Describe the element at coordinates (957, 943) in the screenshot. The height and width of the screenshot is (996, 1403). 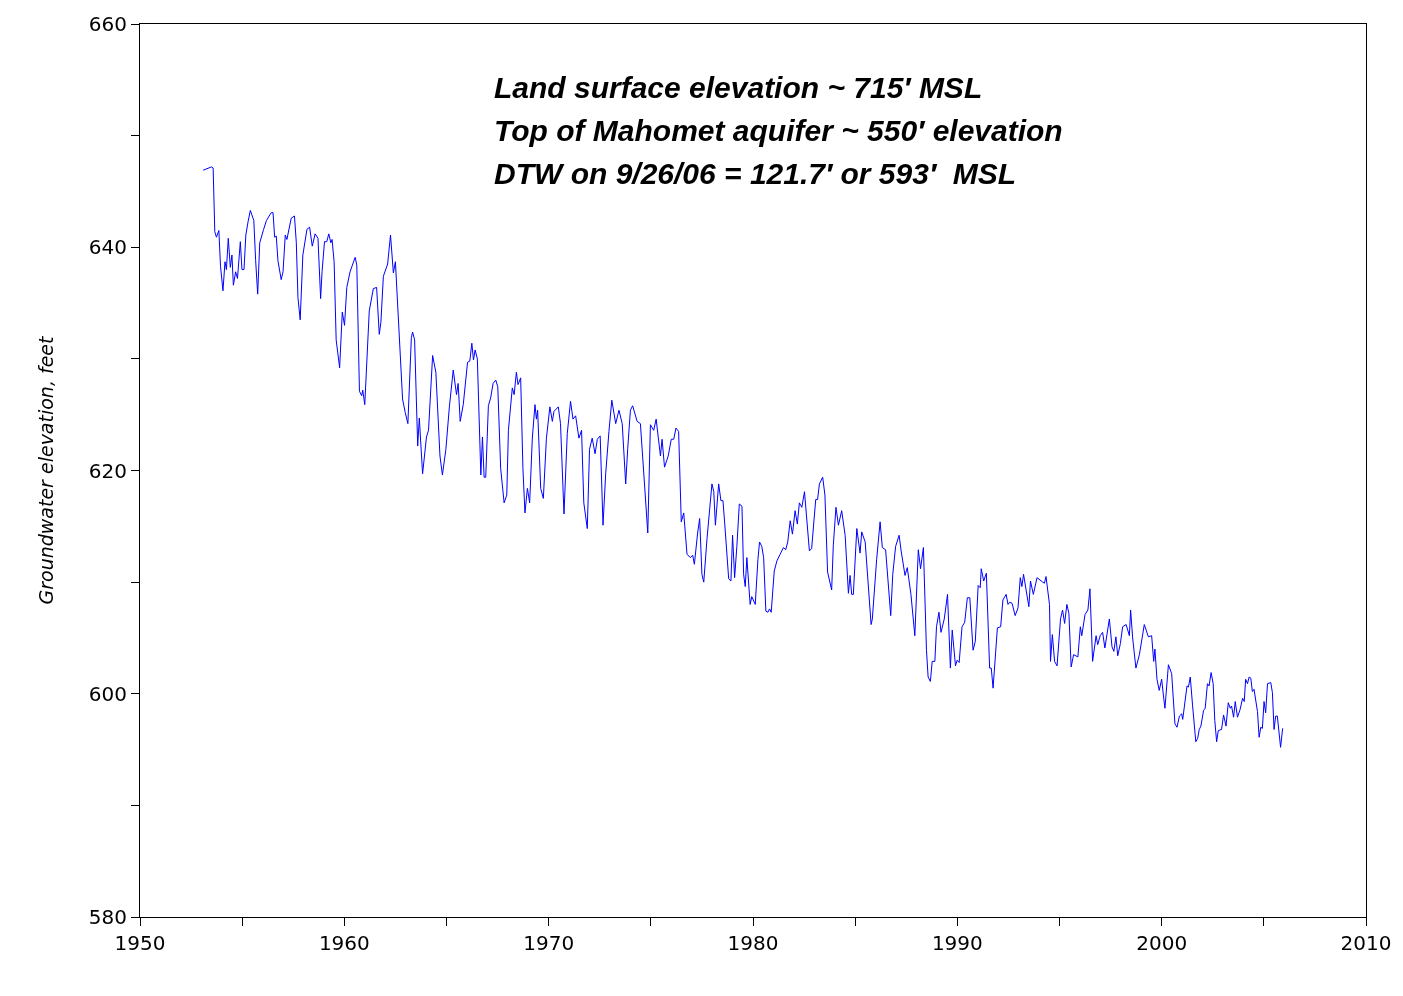
I see `x-tick-label: 1990` at that location.